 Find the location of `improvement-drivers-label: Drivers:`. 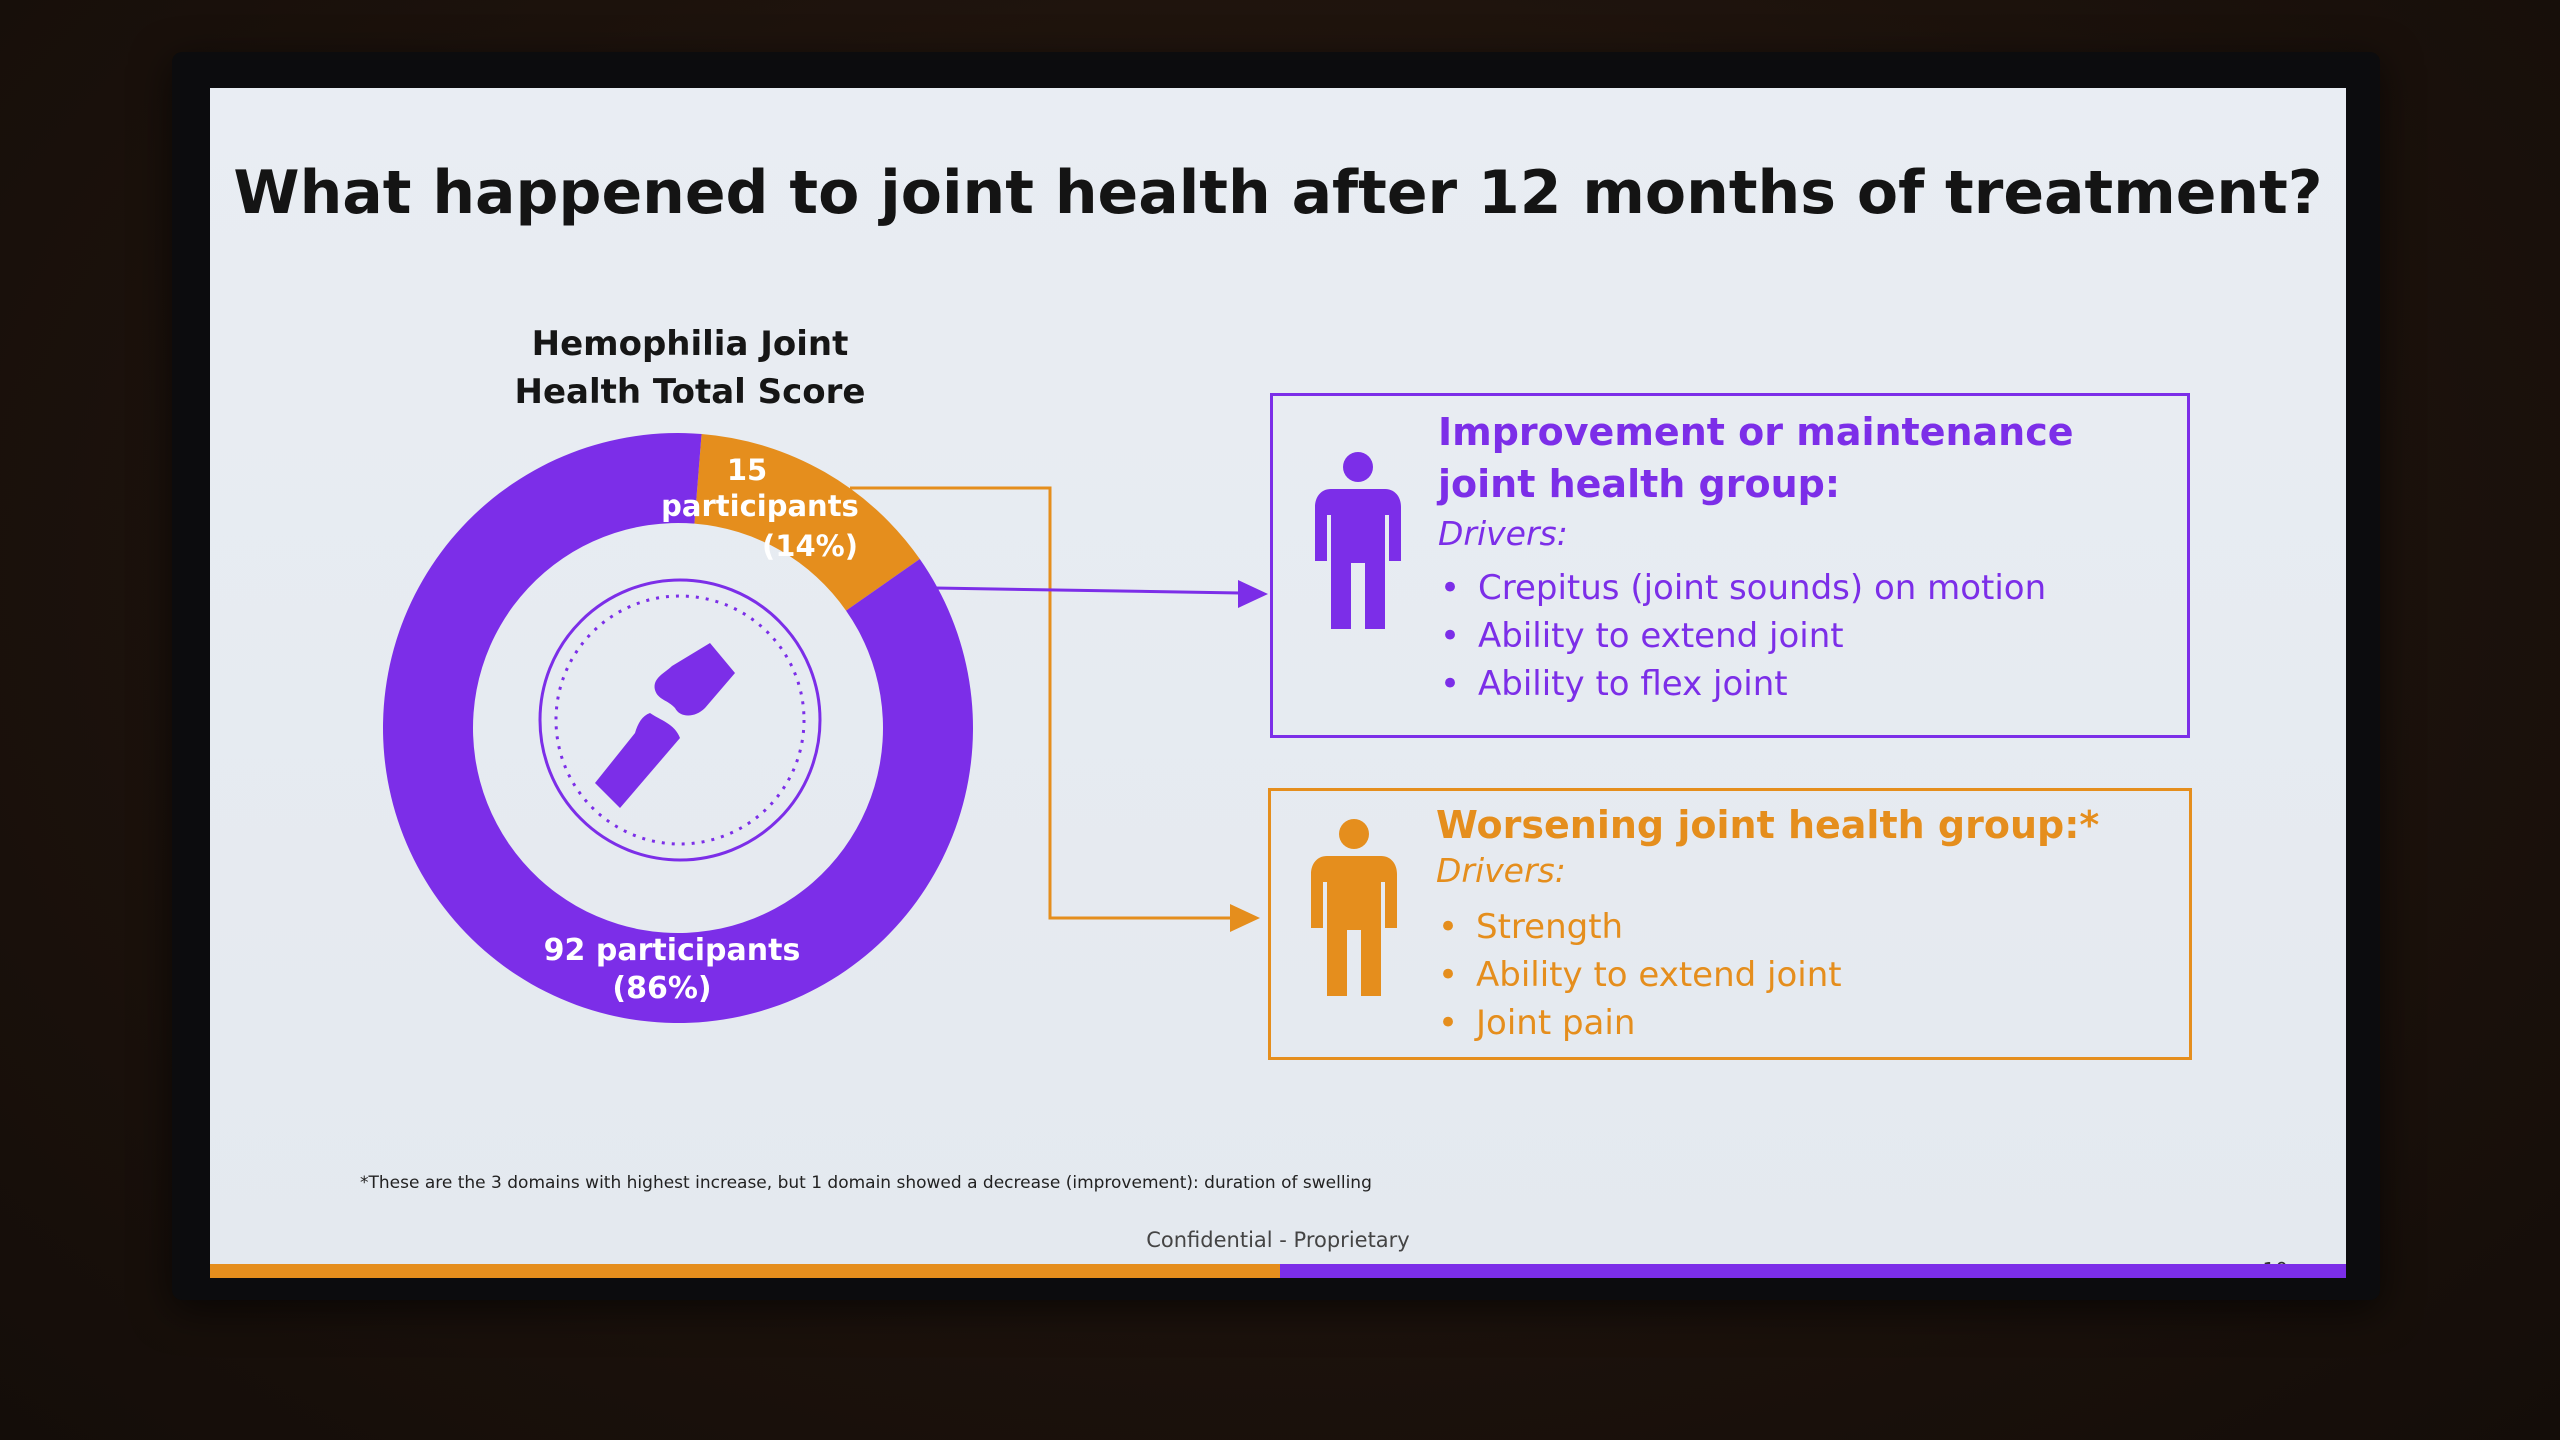

improvement-drivers-label: Drivers: is located at coordinates (1503, 533).